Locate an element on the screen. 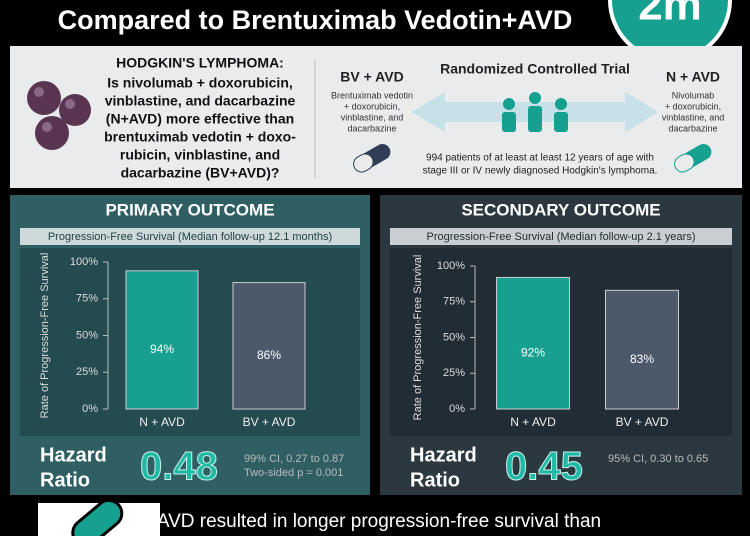  people-icon is located at coordinates (535, 112).